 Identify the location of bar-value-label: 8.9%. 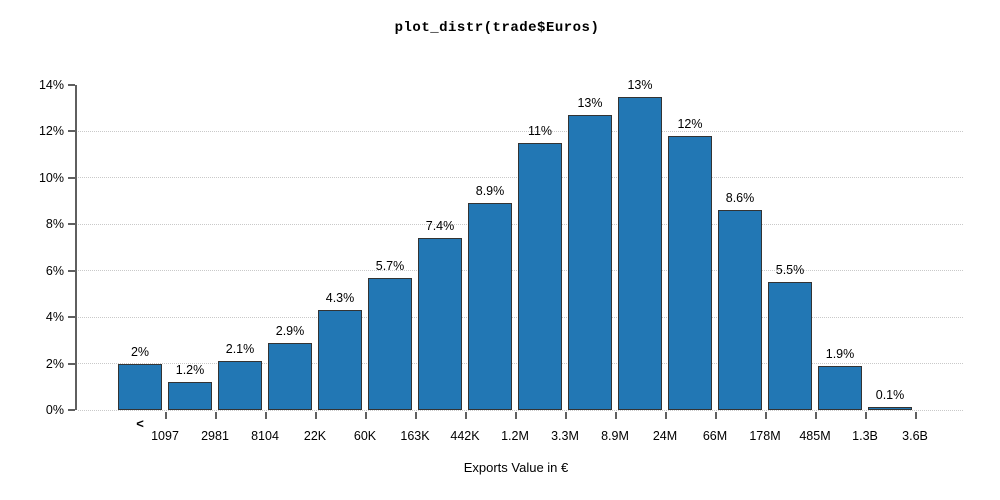
(490, 191).